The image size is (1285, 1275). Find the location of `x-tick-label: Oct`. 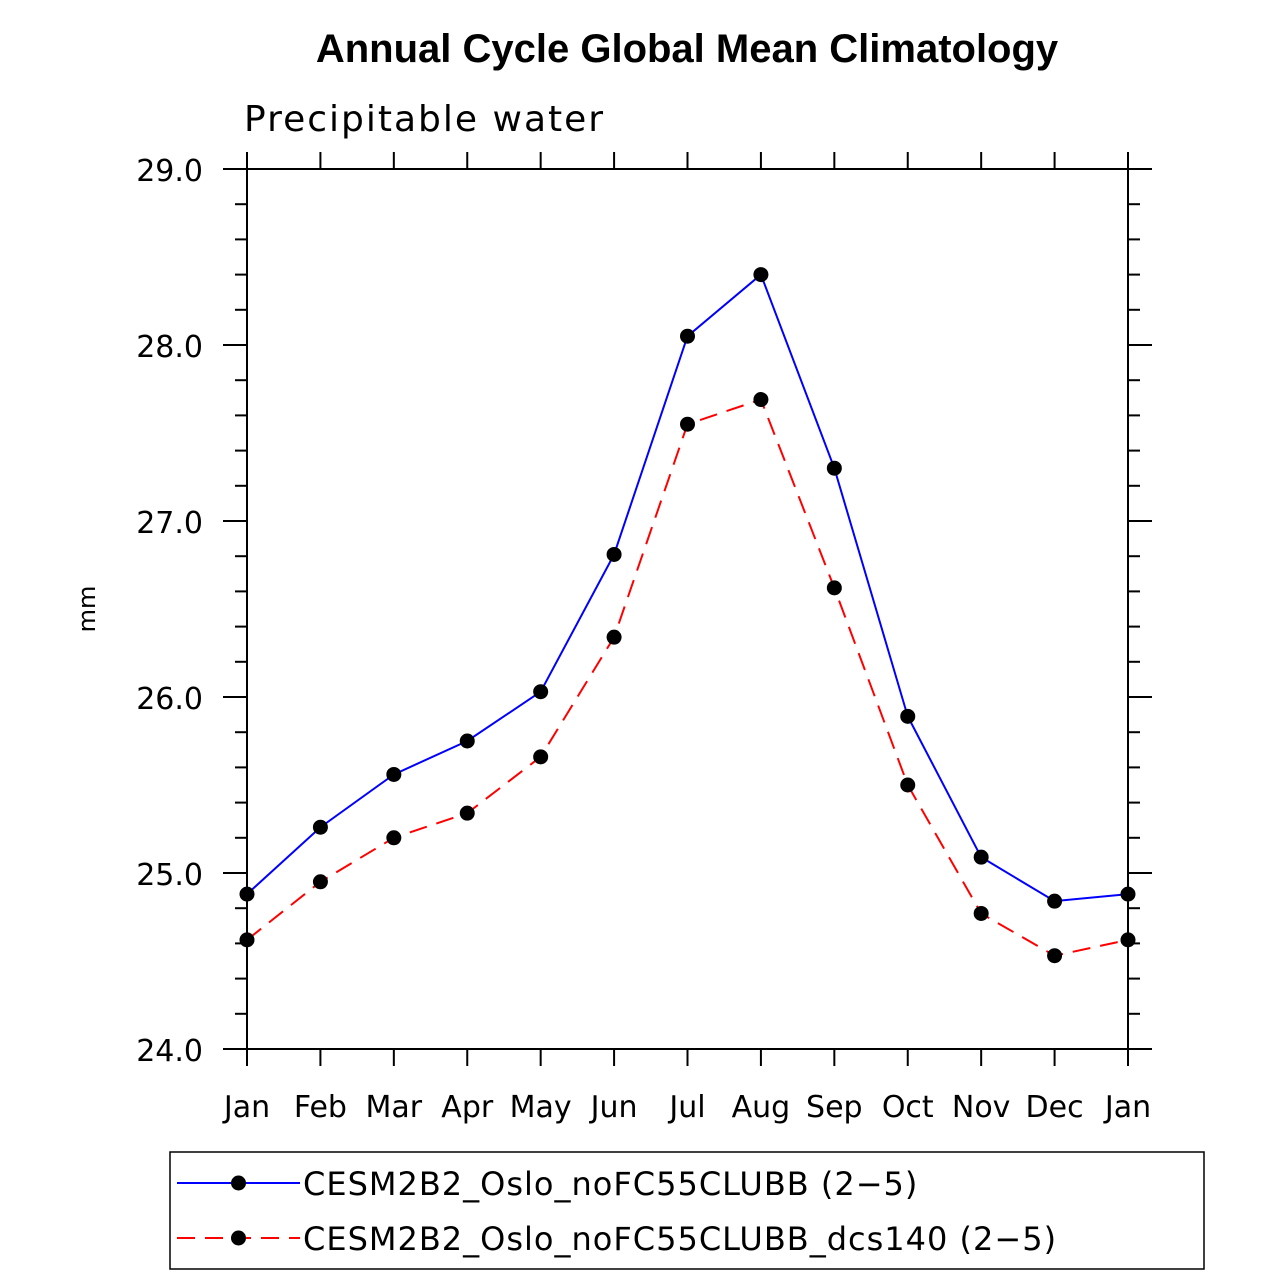

x-tick-label: Oct is located at coordinates (908, 1107).